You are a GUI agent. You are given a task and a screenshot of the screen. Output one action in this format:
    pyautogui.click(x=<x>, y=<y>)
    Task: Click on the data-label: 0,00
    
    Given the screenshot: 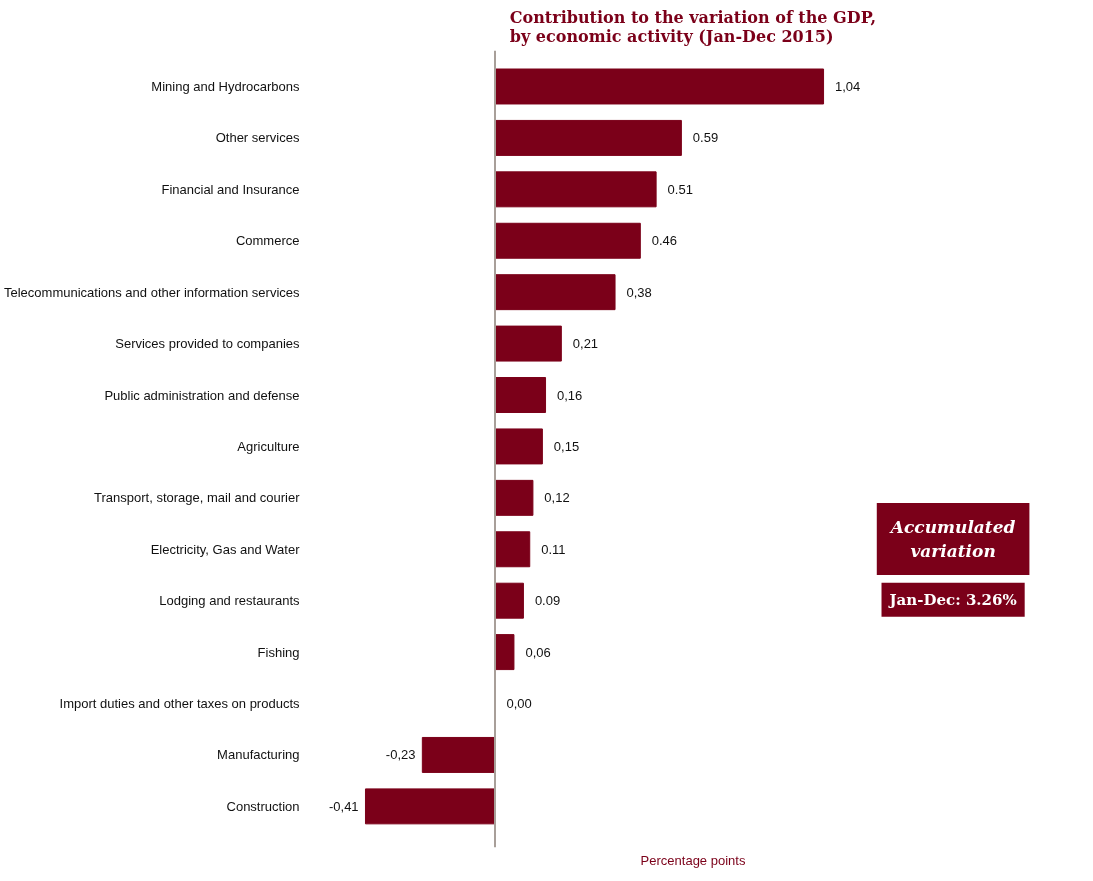 What is the action you would take?
    pyautogui.click(x=519, y=704)
    